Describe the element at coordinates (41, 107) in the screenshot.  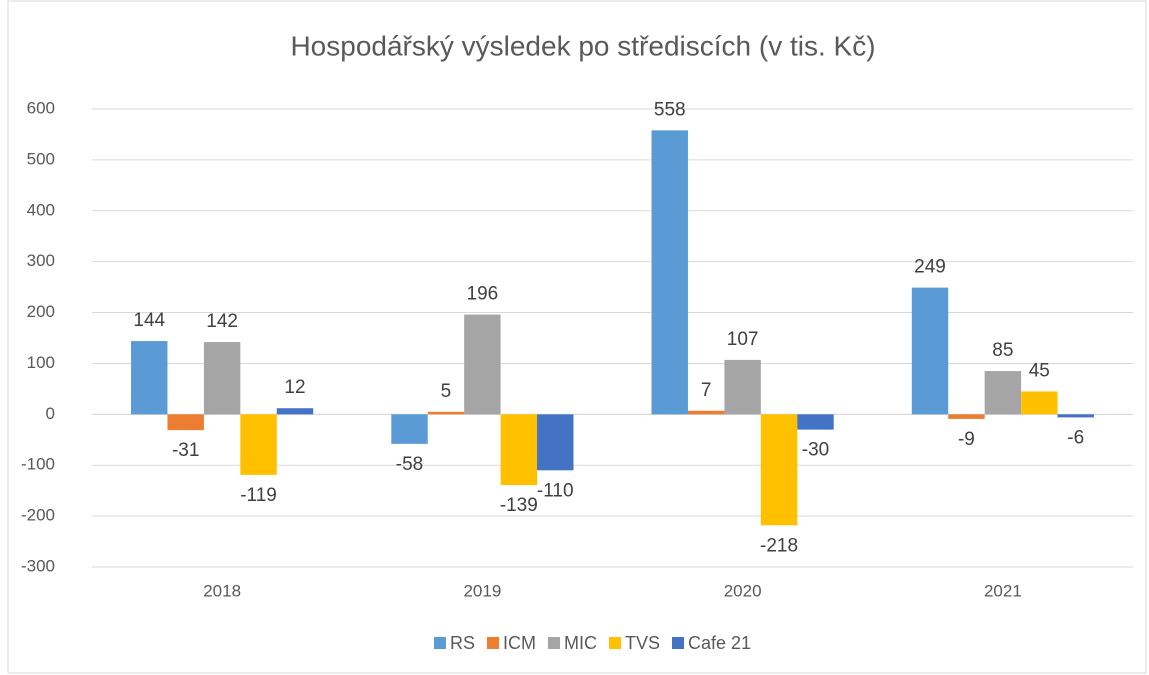
I see `y-tick-label: 600` at that location.